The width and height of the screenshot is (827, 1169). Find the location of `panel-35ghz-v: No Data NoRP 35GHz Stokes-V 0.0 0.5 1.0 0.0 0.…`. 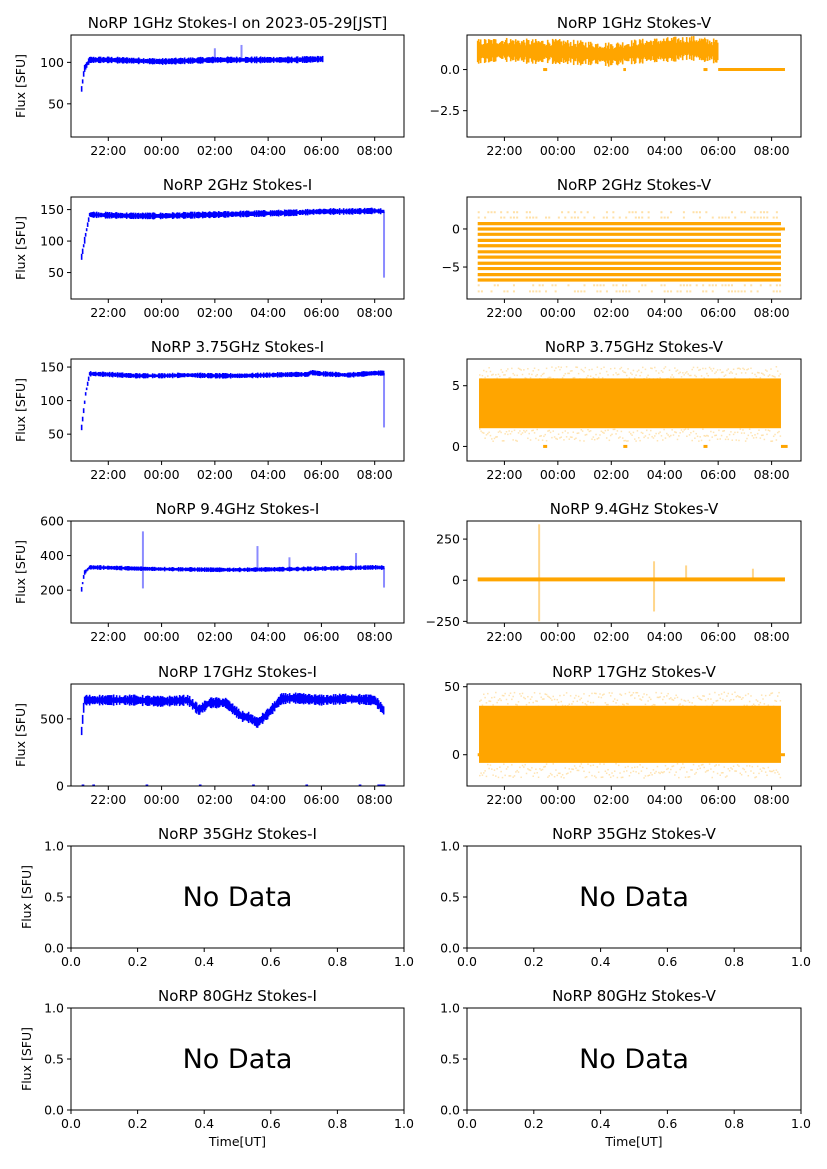

panel-35ghz-v: No Data NoRP 35GHz Stokes-V 0.0 0.5 1.0 0.0 0.… is located at coordinates (625, 897).